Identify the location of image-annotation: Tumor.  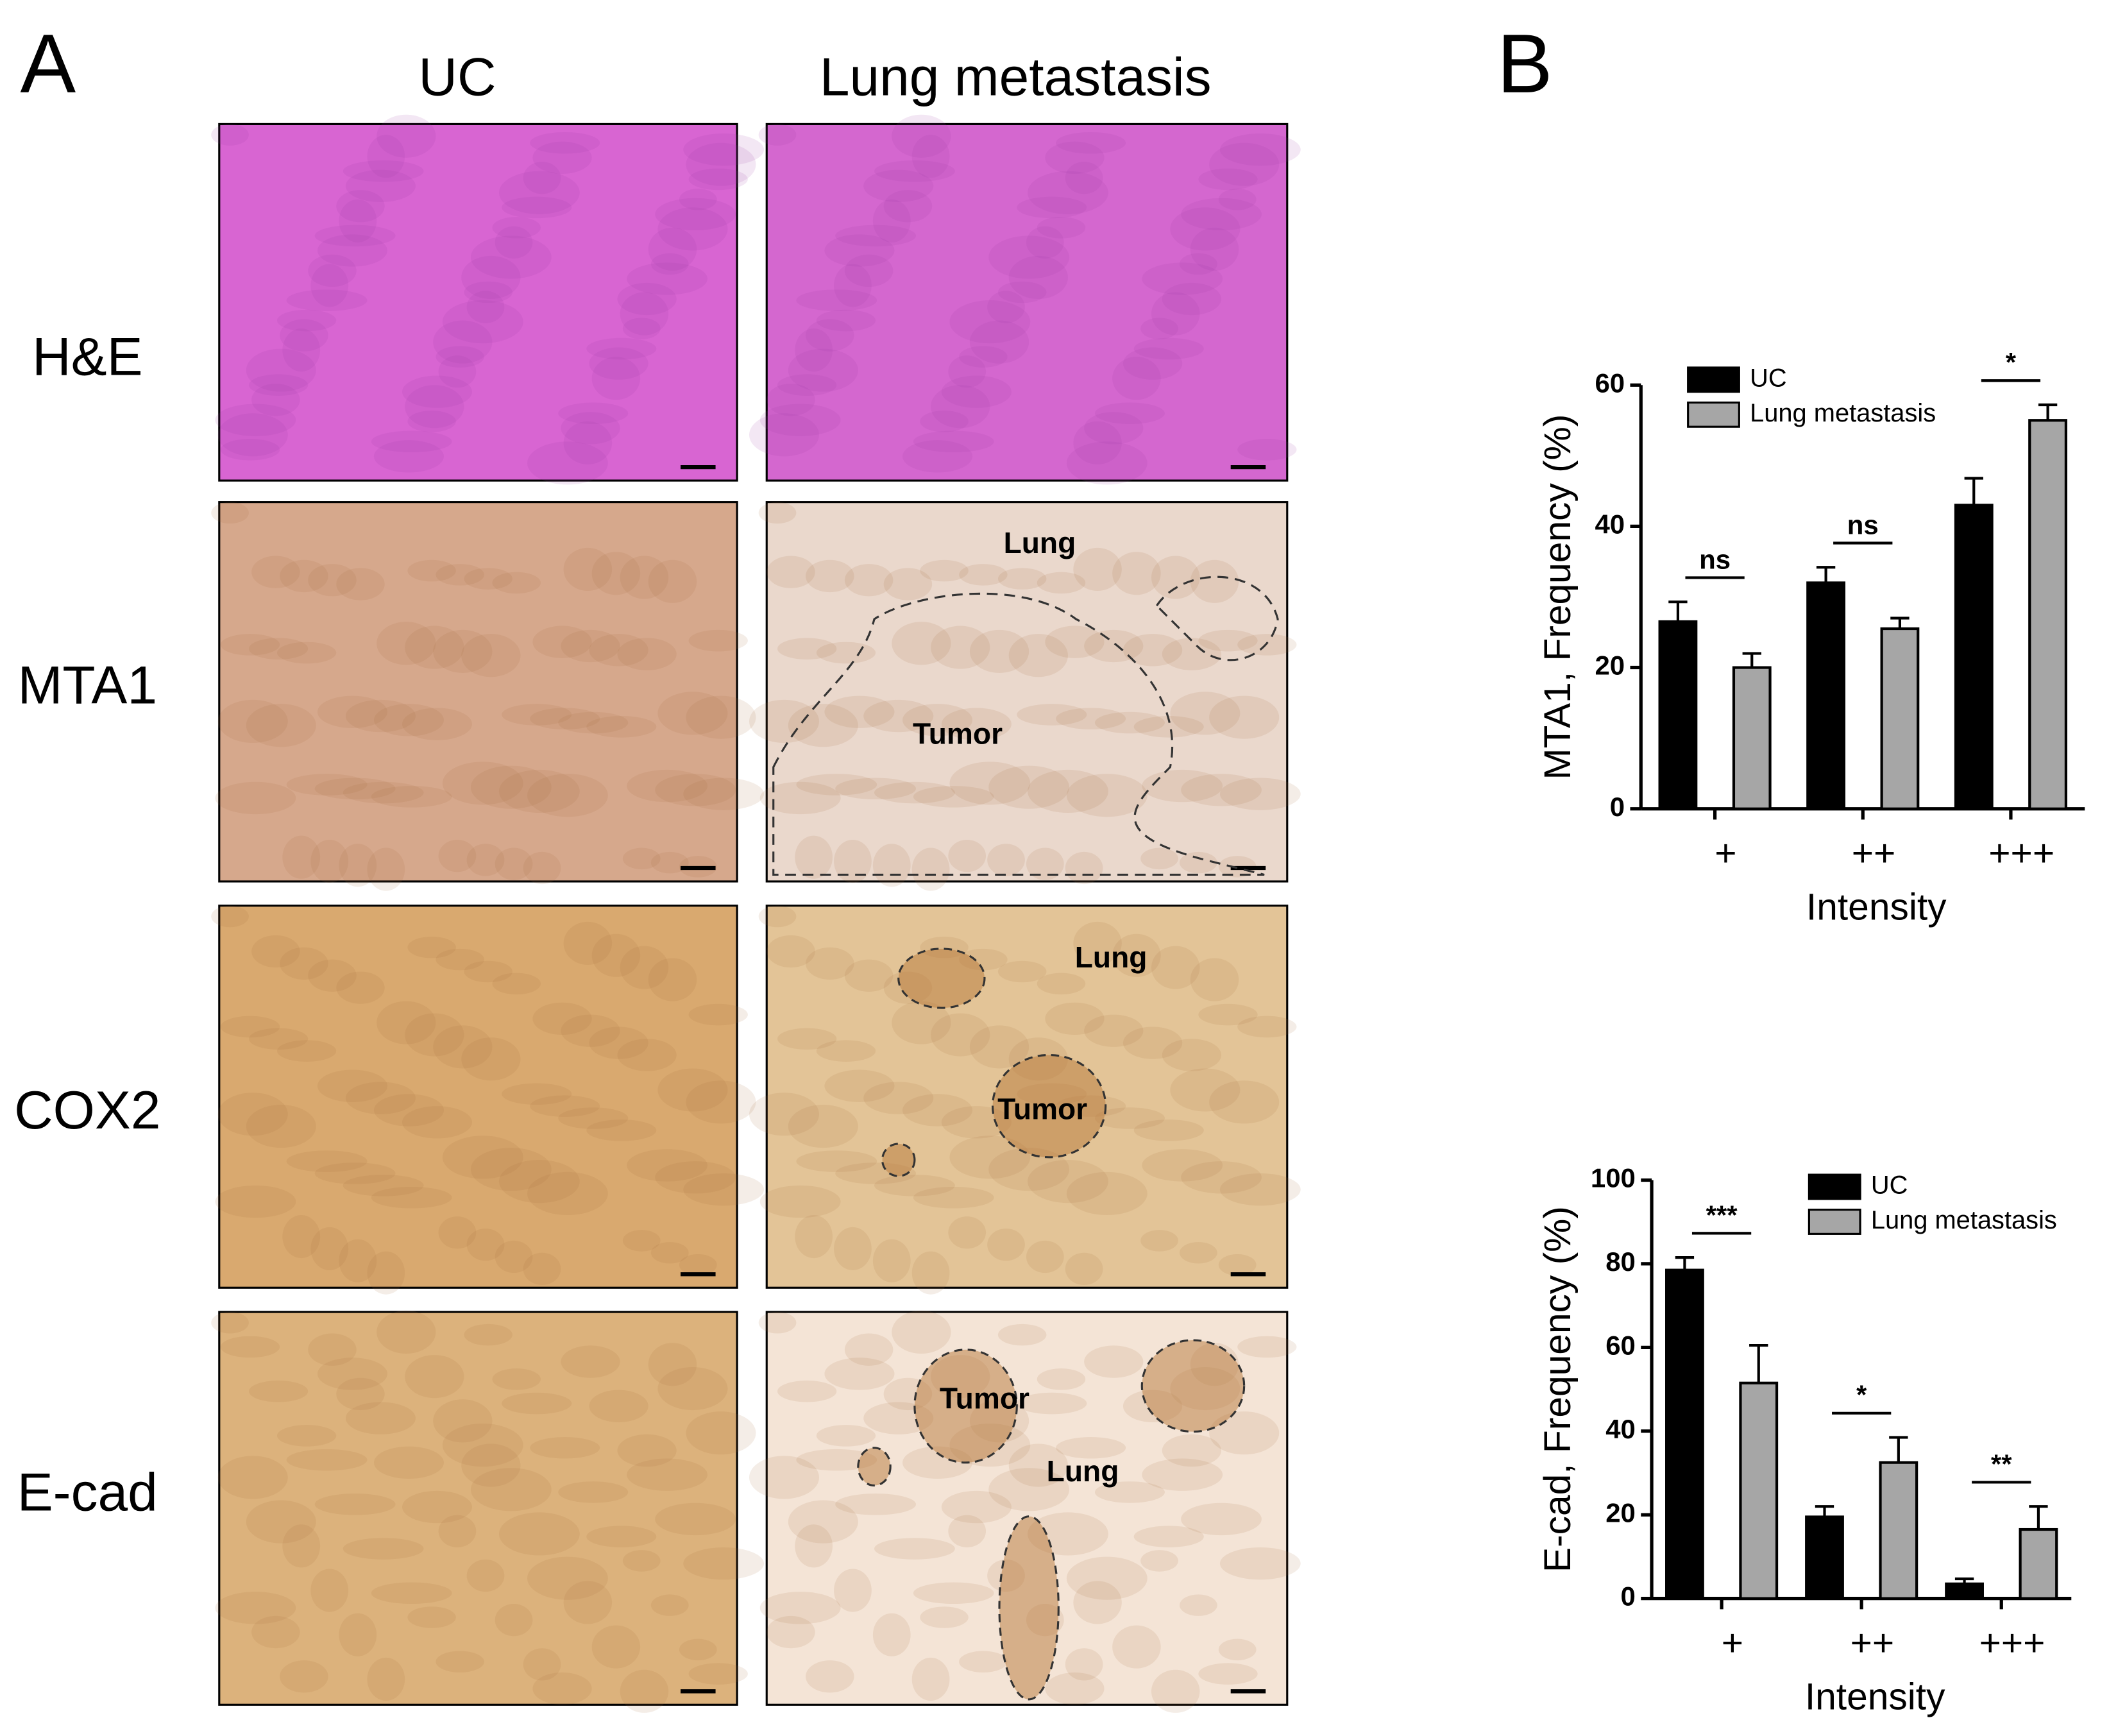
(1042, 1109).